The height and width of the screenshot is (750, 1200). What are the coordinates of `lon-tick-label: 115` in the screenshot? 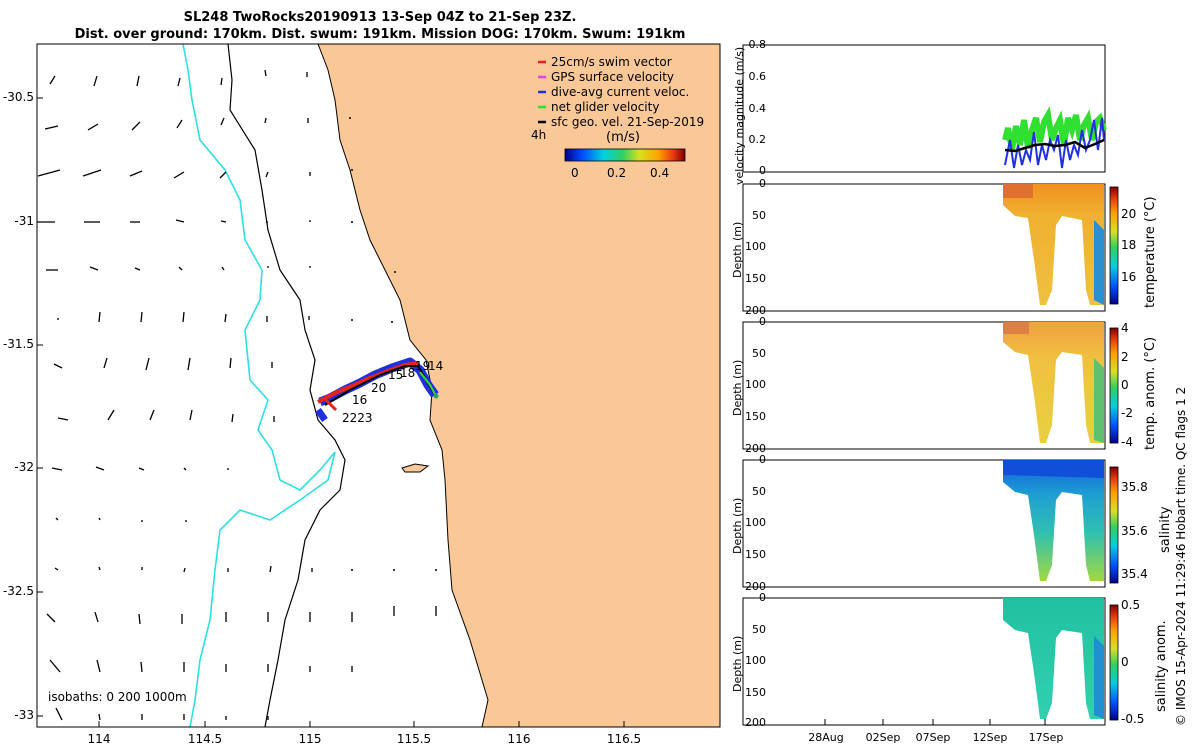 It's located at (310, 739).